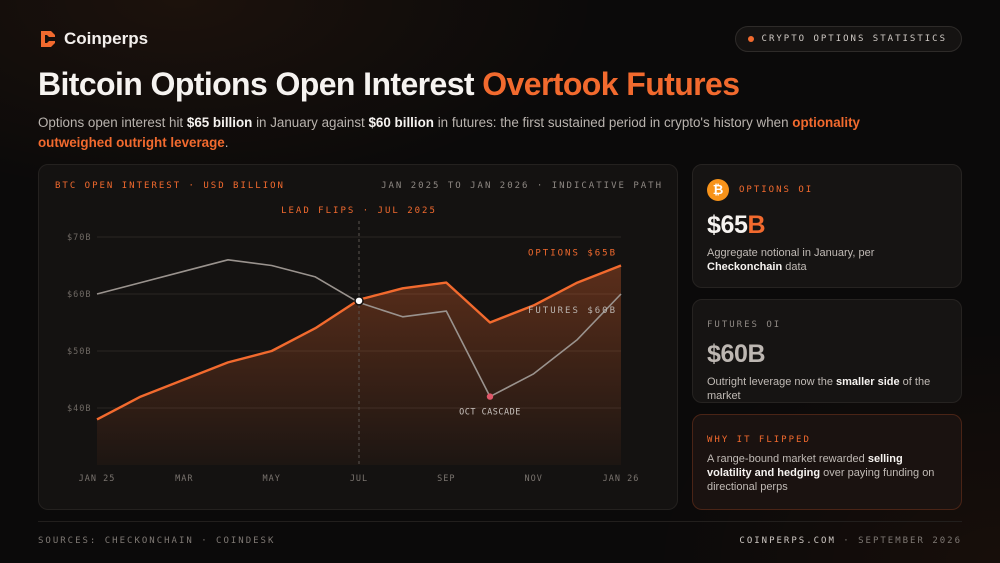 This screenshot has height=563, width=1000. Describe the element at coordinates (106, 38) in the screenshot. I see `brand-name: Coinperps` at that location.